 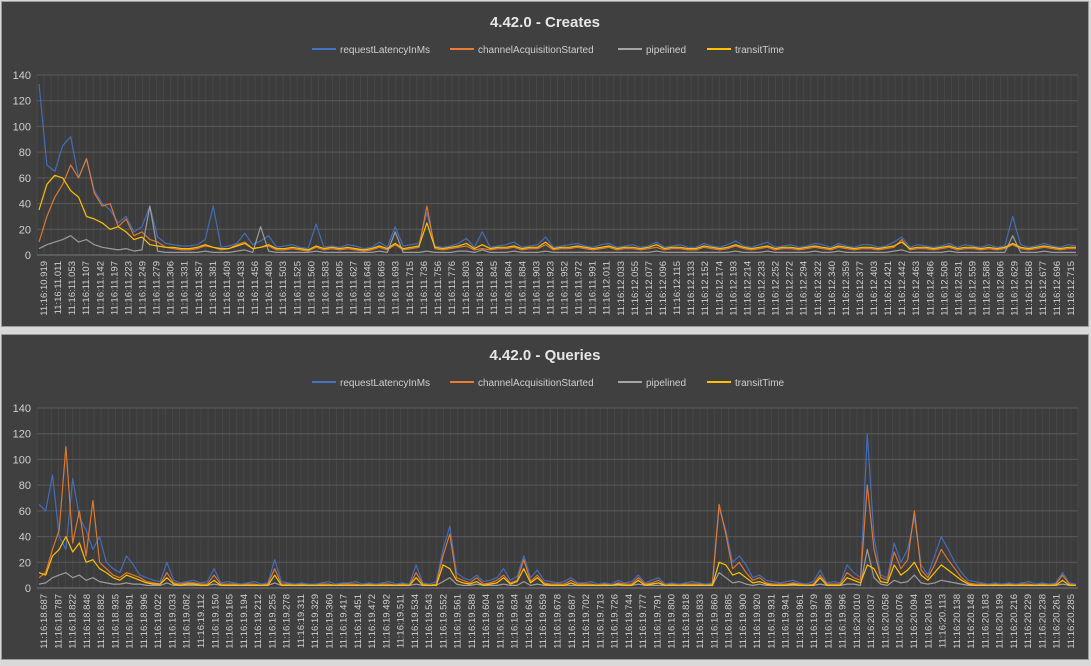 What do you see at coordinates (466, 288) in the screenshot?
I see `x-tick-label: 11:16:11.803` at bounding box center [466, 288].